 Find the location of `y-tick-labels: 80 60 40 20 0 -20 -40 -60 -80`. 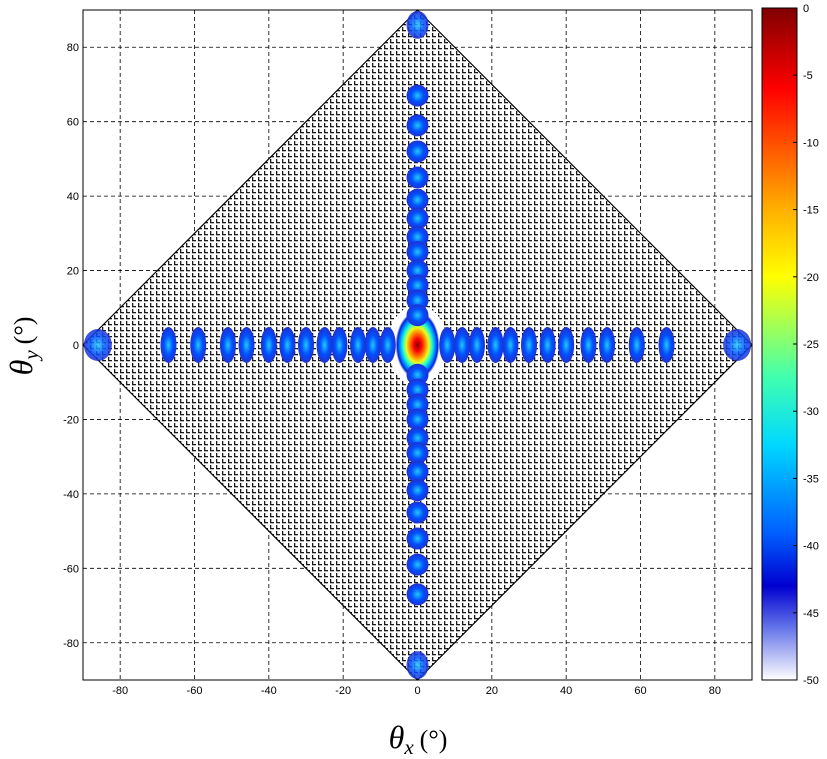

y-tick-labels: 80 60 40 20 0 -20 -40 -60 -80 is located at coordinates (71, 346).